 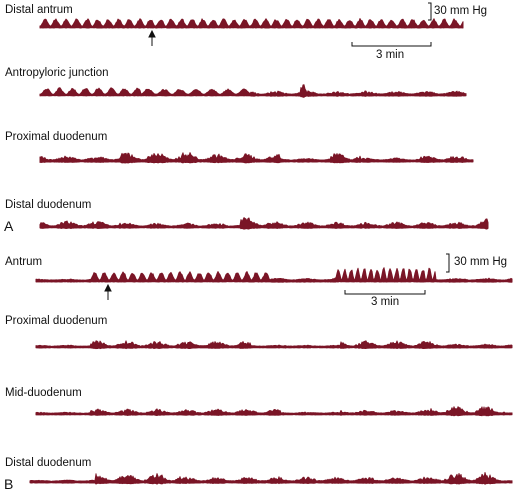 I want to click on trace-label-proximal-duodenum-b: Proximal duodenum, so click(x=56, y=321).